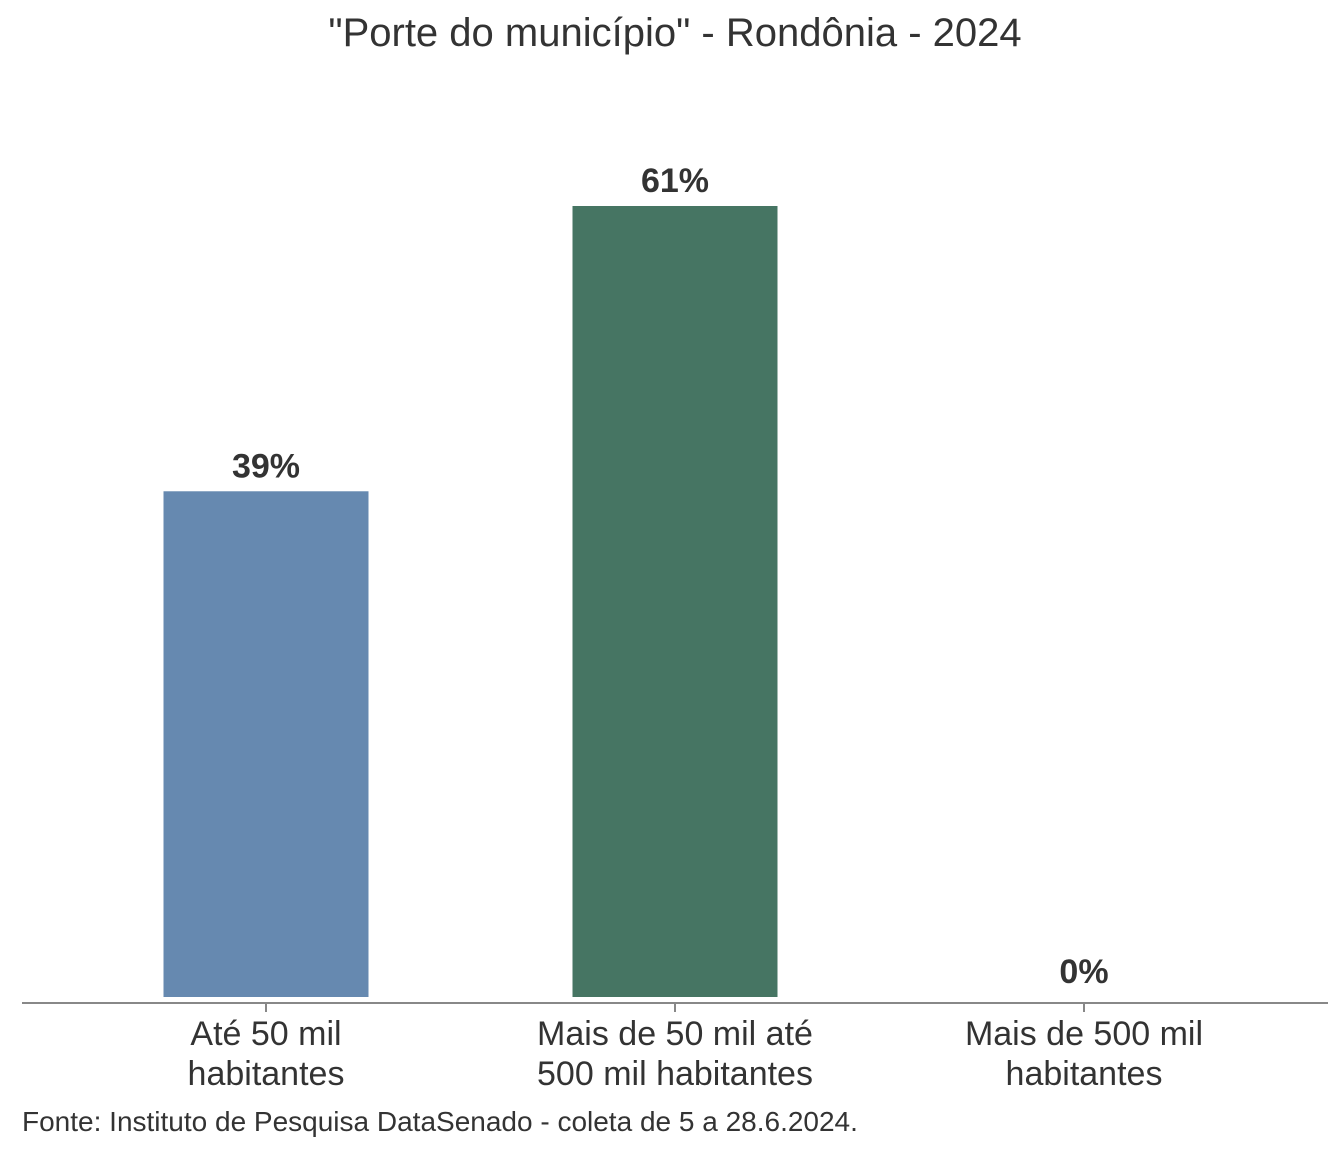  I want to click on x-tick-label-line: 500 mil habitantes, so click(675, 1074).